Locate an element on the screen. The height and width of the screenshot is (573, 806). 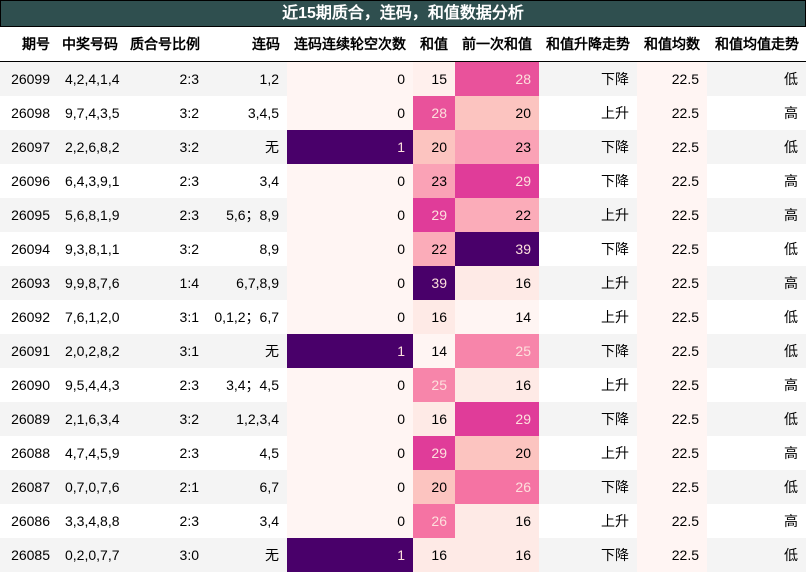
cell-prev-sum: 25 is located at coordinates (497, 350).